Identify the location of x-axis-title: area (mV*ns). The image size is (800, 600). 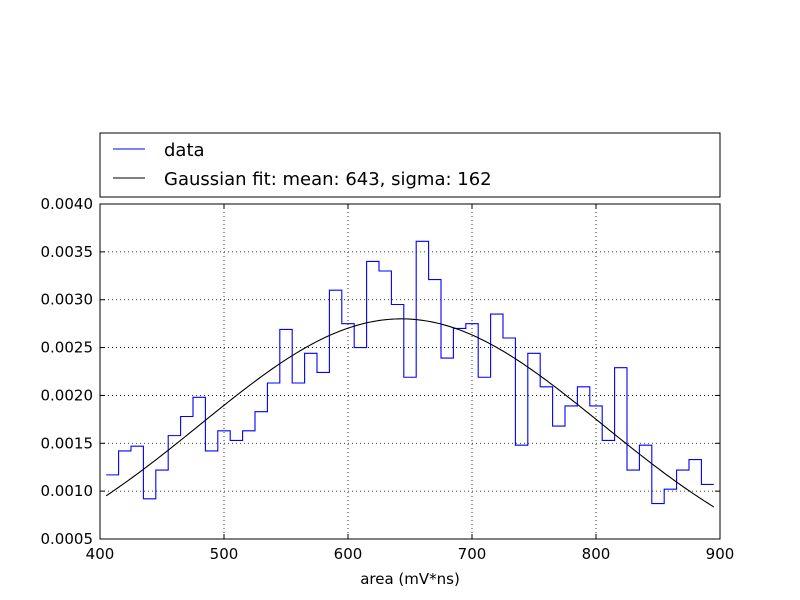
(410, 579).